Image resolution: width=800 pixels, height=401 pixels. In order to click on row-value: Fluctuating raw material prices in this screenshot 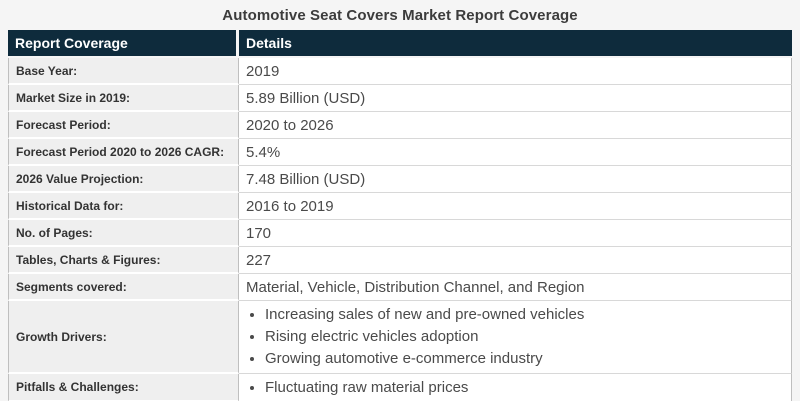, I will do `click(515, 387)`.